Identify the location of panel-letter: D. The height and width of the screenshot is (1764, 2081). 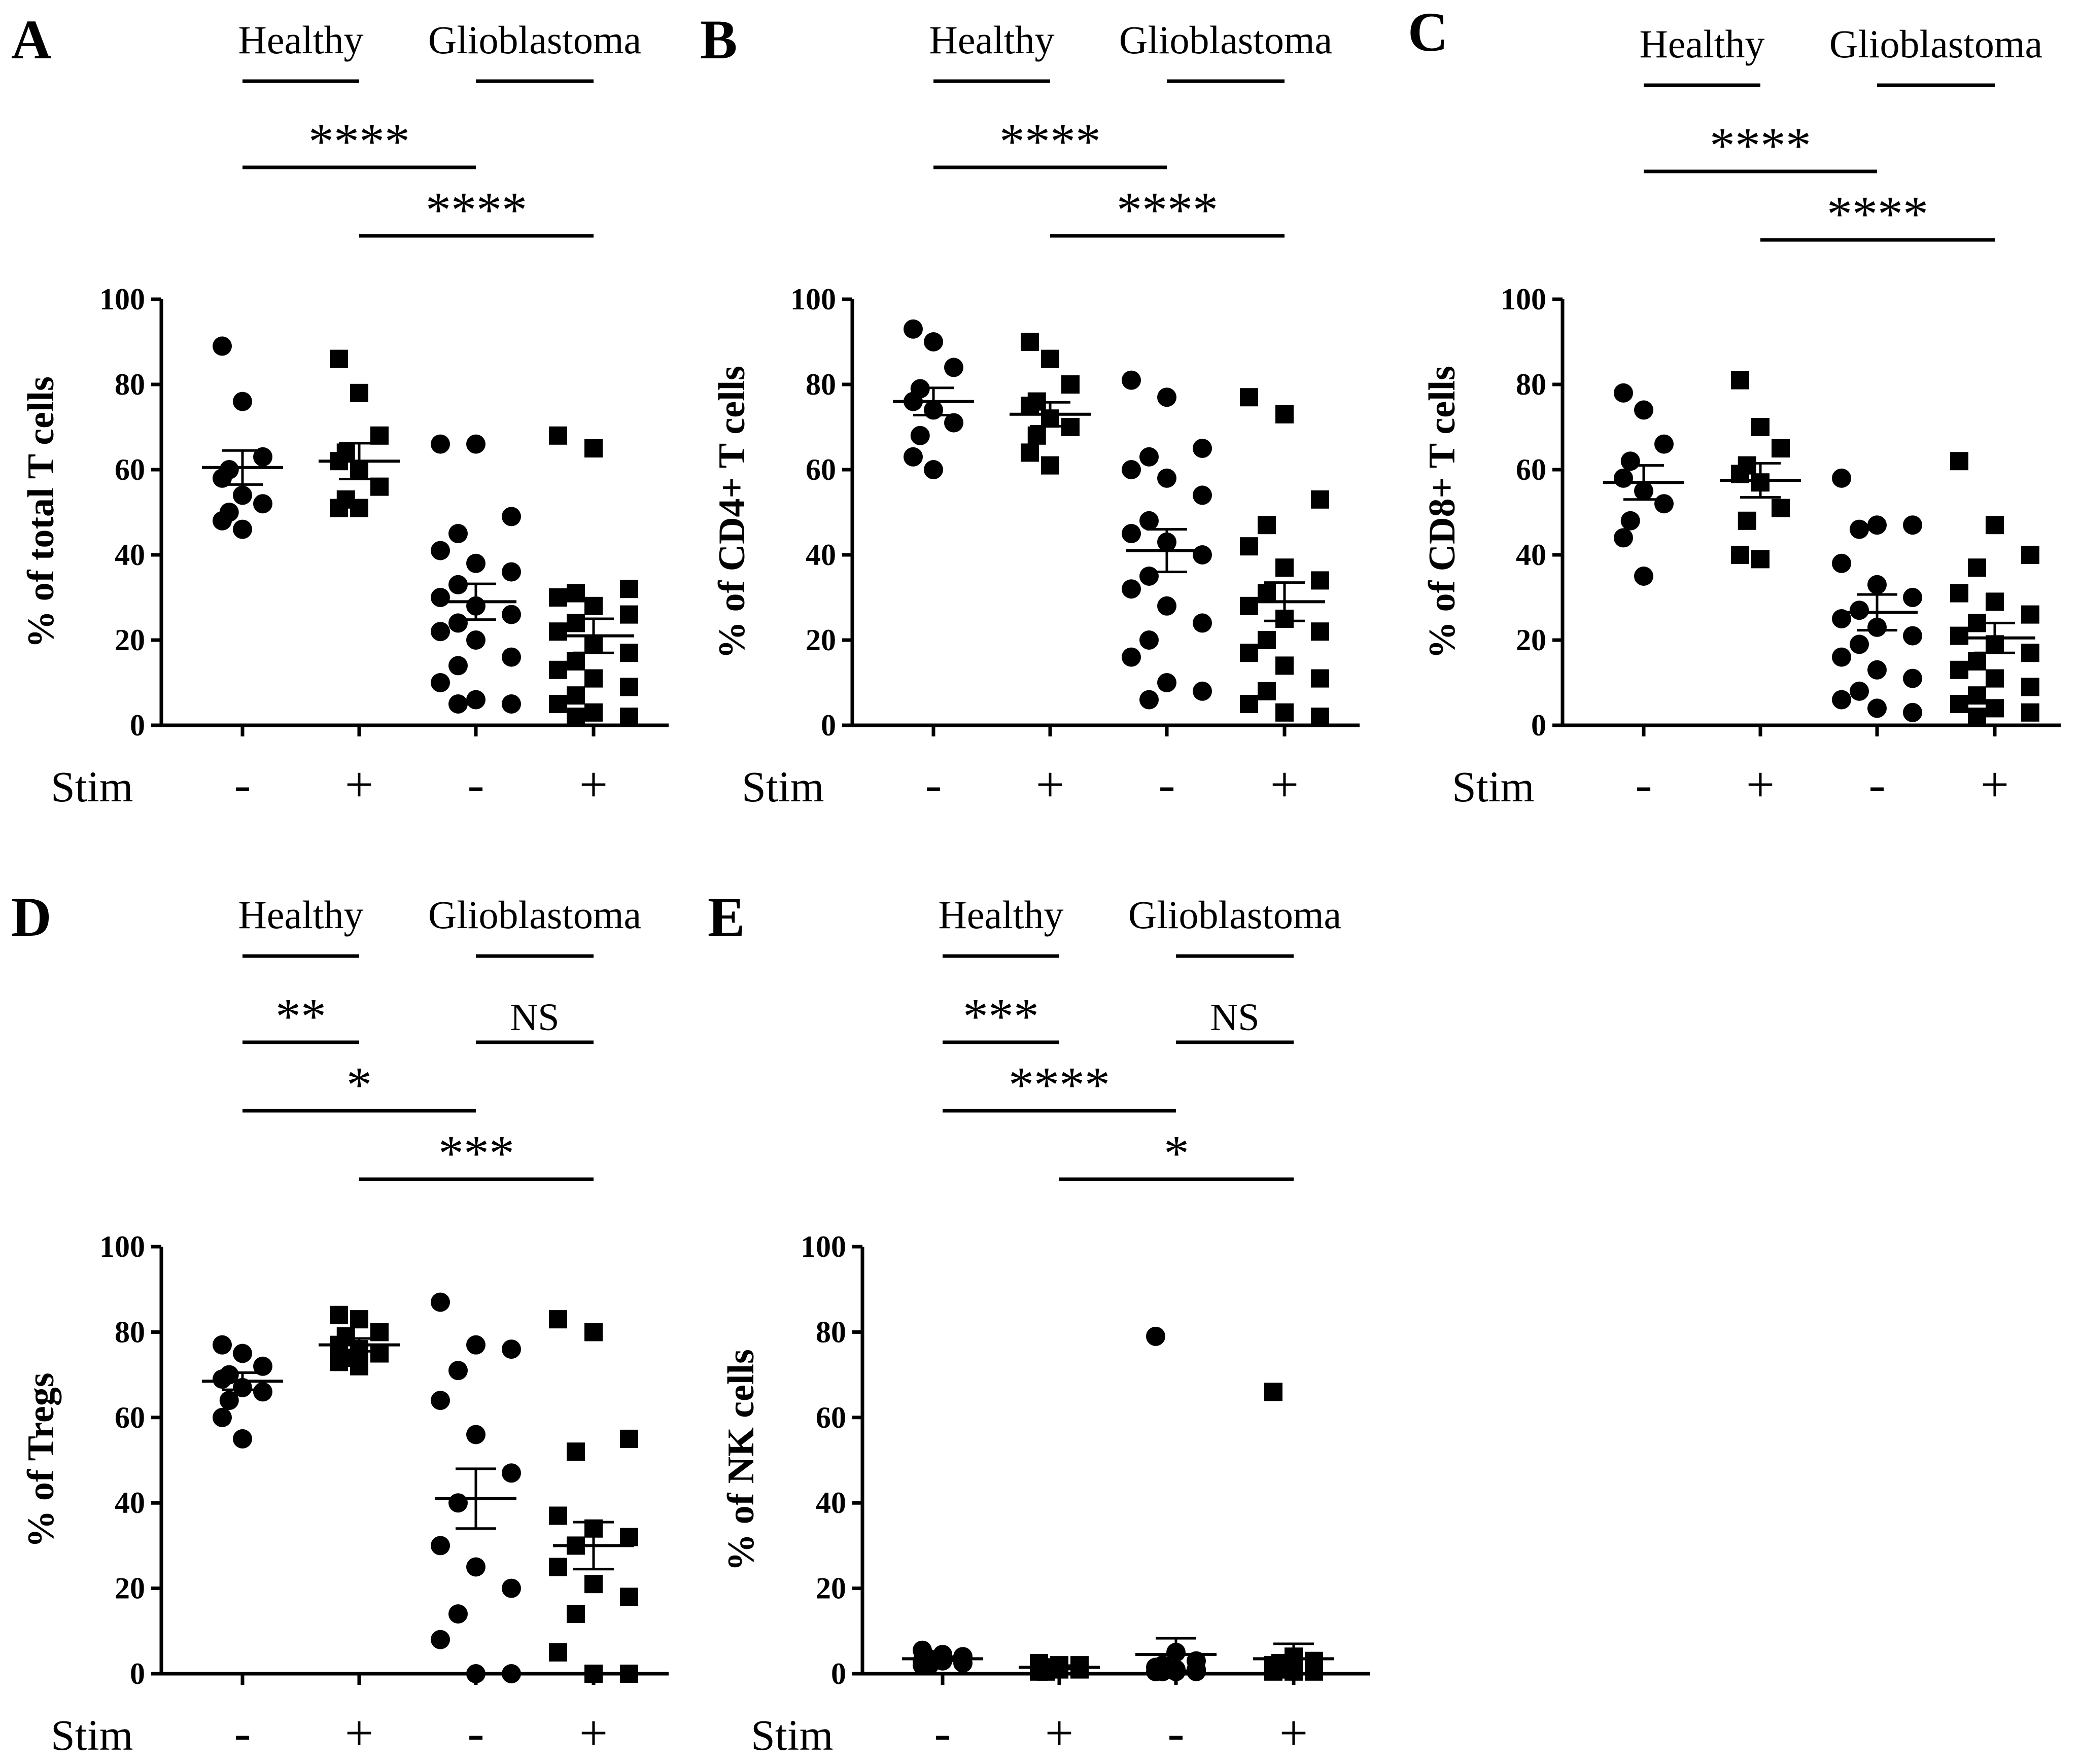
(31, 917).